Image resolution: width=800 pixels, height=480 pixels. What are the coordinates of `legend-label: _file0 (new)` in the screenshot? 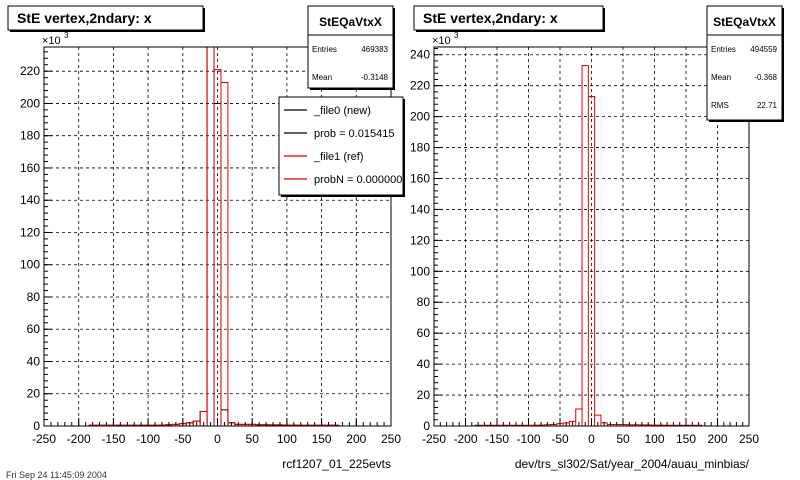 It's located at (342, 111).